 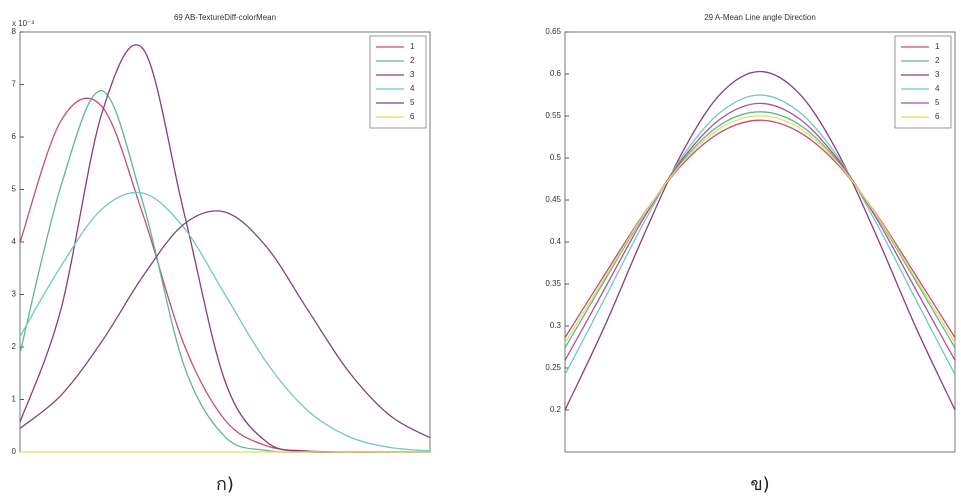 What do you see at coordinates (553, 367) in the screenshot?
I see `y-tick-label: 0.25` at bounding box center [553, 367].